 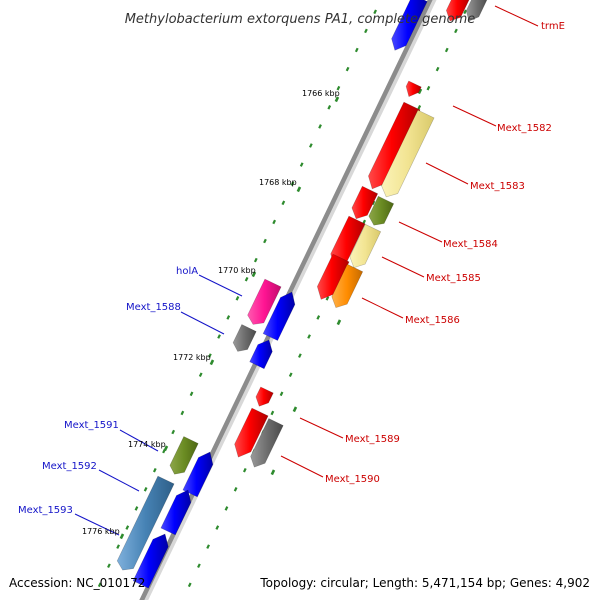 I want to click on tick-label-1770: 1770 kbp, so click(x=237, y=270).